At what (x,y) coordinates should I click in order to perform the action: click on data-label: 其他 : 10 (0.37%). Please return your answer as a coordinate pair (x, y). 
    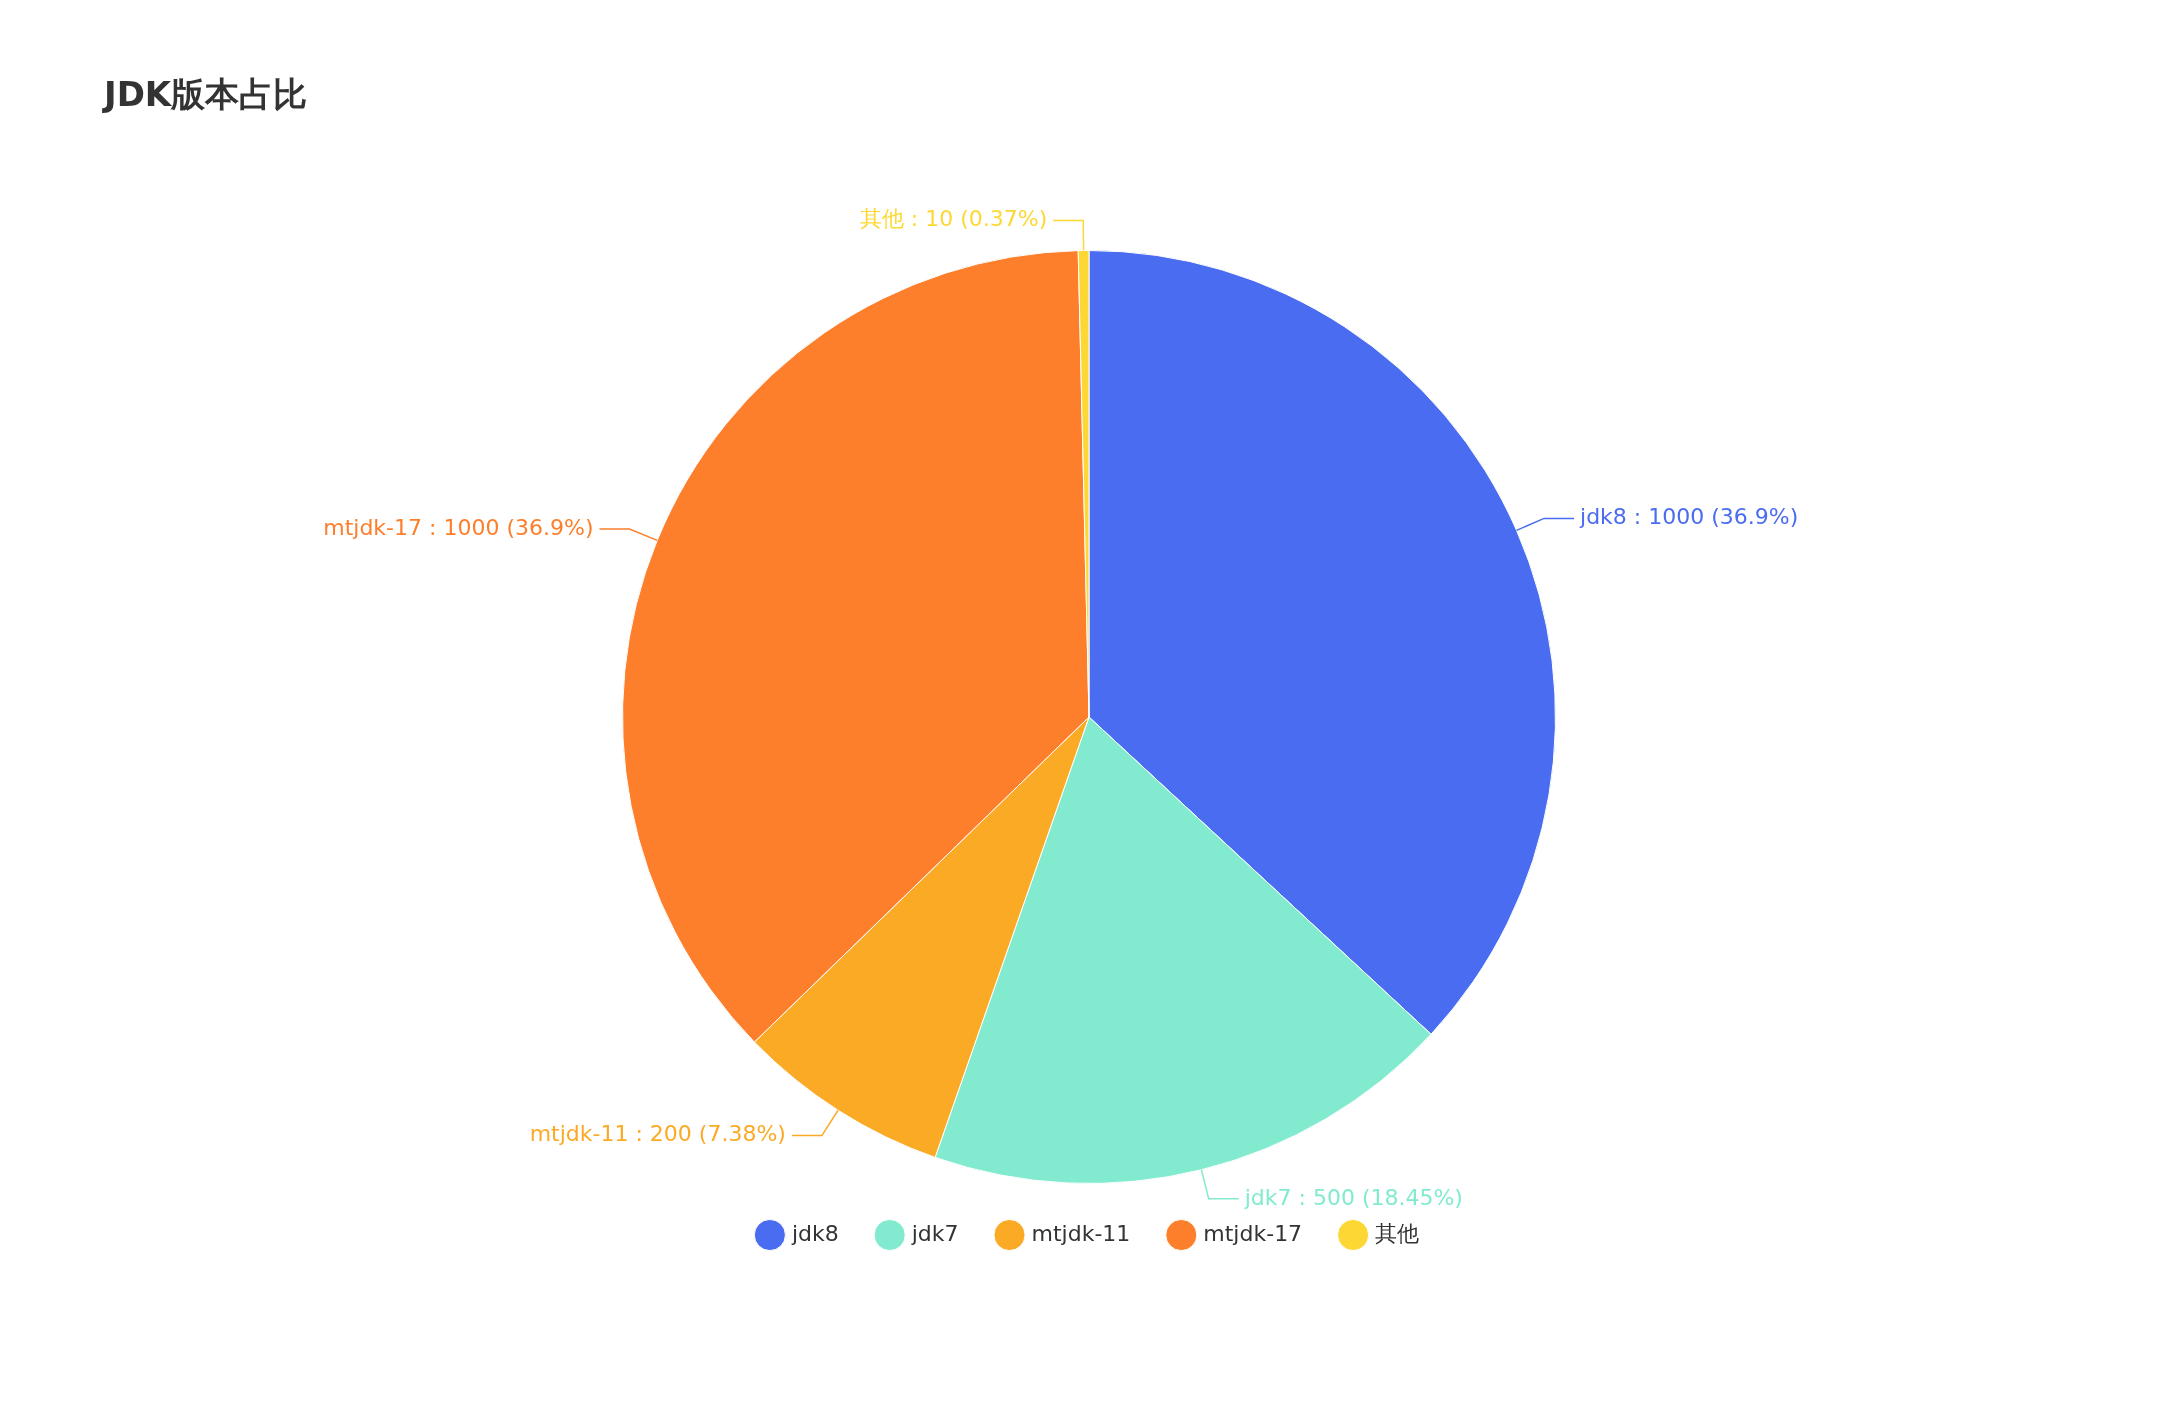
    Looking at the image, I should click on (953, 219).